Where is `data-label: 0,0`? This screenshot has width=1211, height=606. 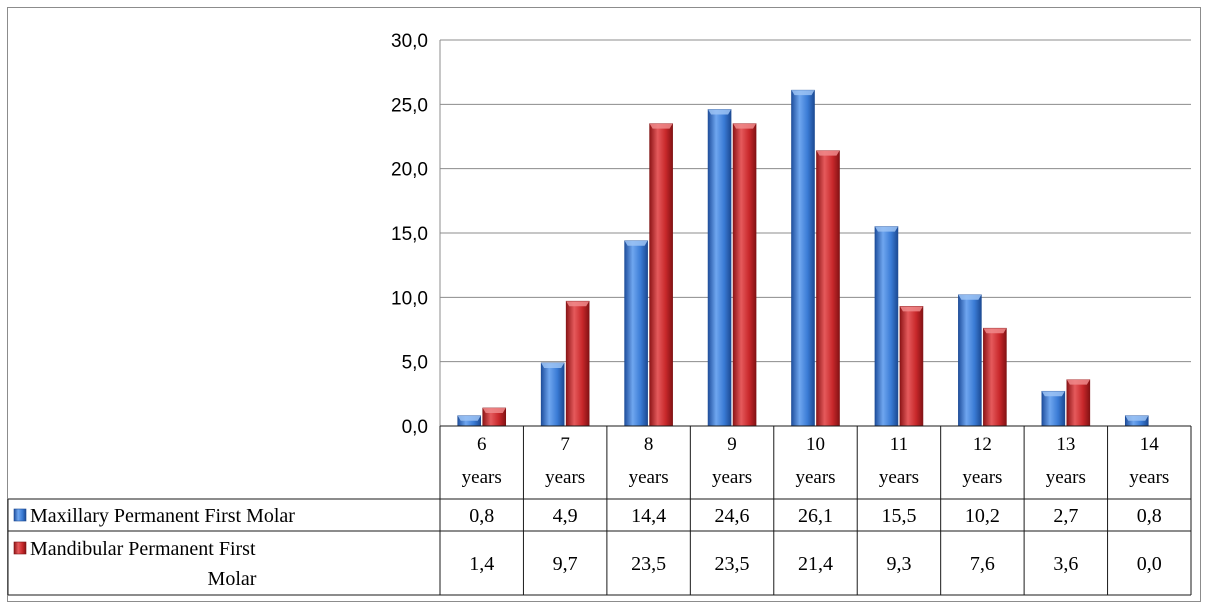
data-label: 0,0 is located at coordinates (1149, 564).